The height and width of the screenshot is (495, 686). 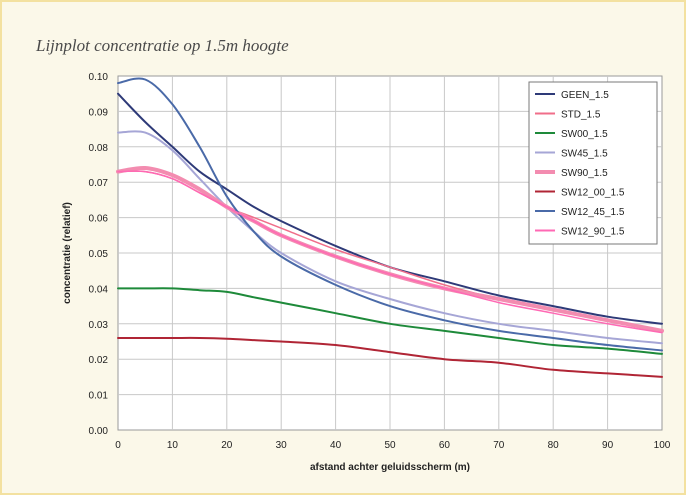 I want to click on y-tick-label: 0.10, so click(x=99, y=77).